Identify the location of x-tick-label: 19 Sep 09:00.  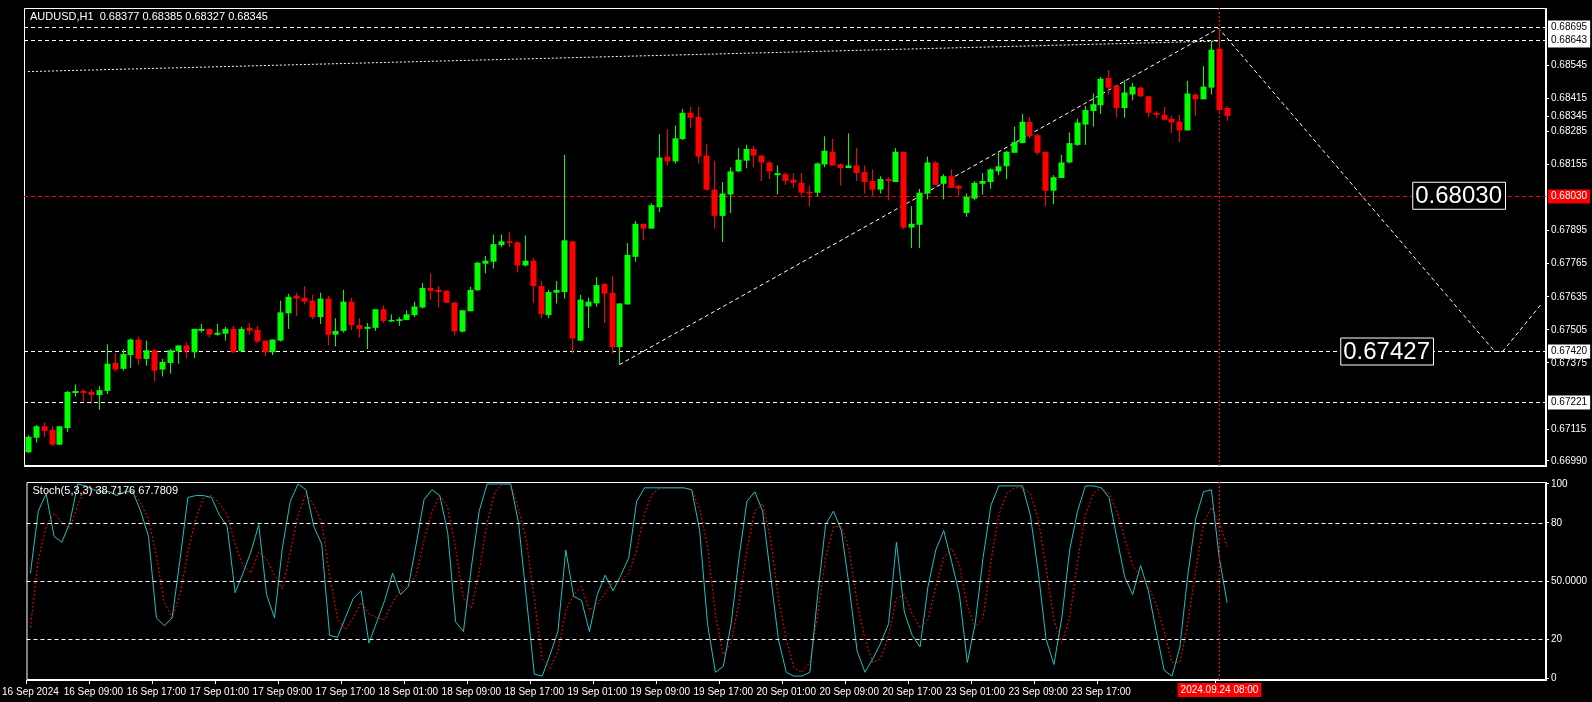
(660, 691).